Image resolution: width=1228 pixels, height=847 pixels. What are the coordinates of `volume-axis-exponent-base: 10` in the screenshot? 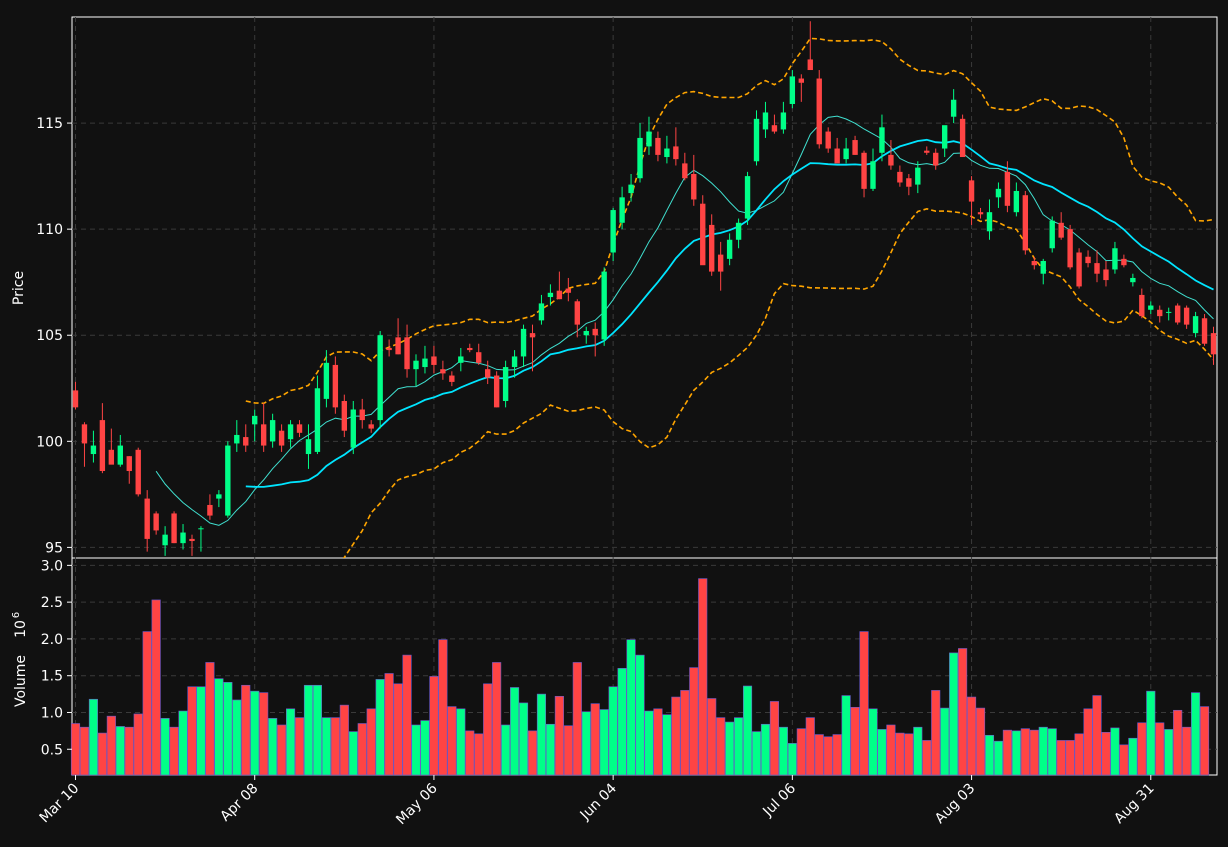 It's located at (21, 629).